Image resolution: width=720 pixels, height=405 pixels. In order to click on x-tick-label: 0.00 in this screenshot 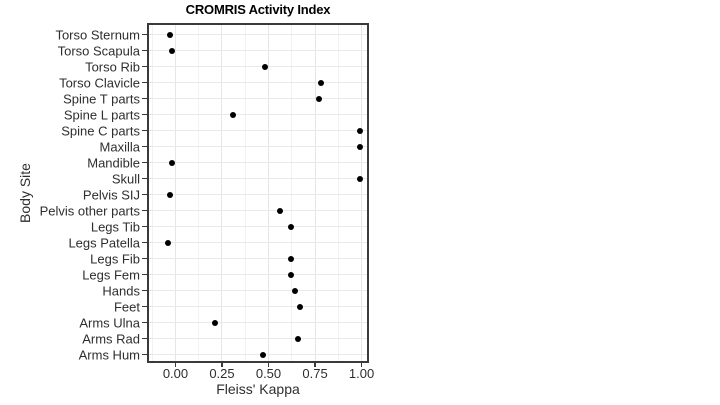, I will do `click(175, 373)`.